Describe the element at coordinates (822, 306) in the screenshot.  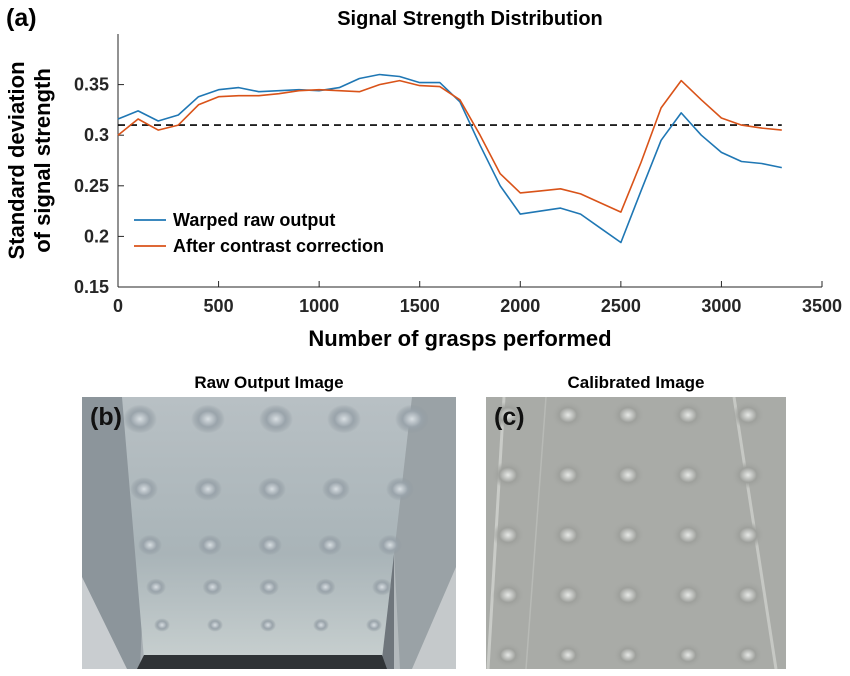
I see `x-tick-label: 3500` at that location.